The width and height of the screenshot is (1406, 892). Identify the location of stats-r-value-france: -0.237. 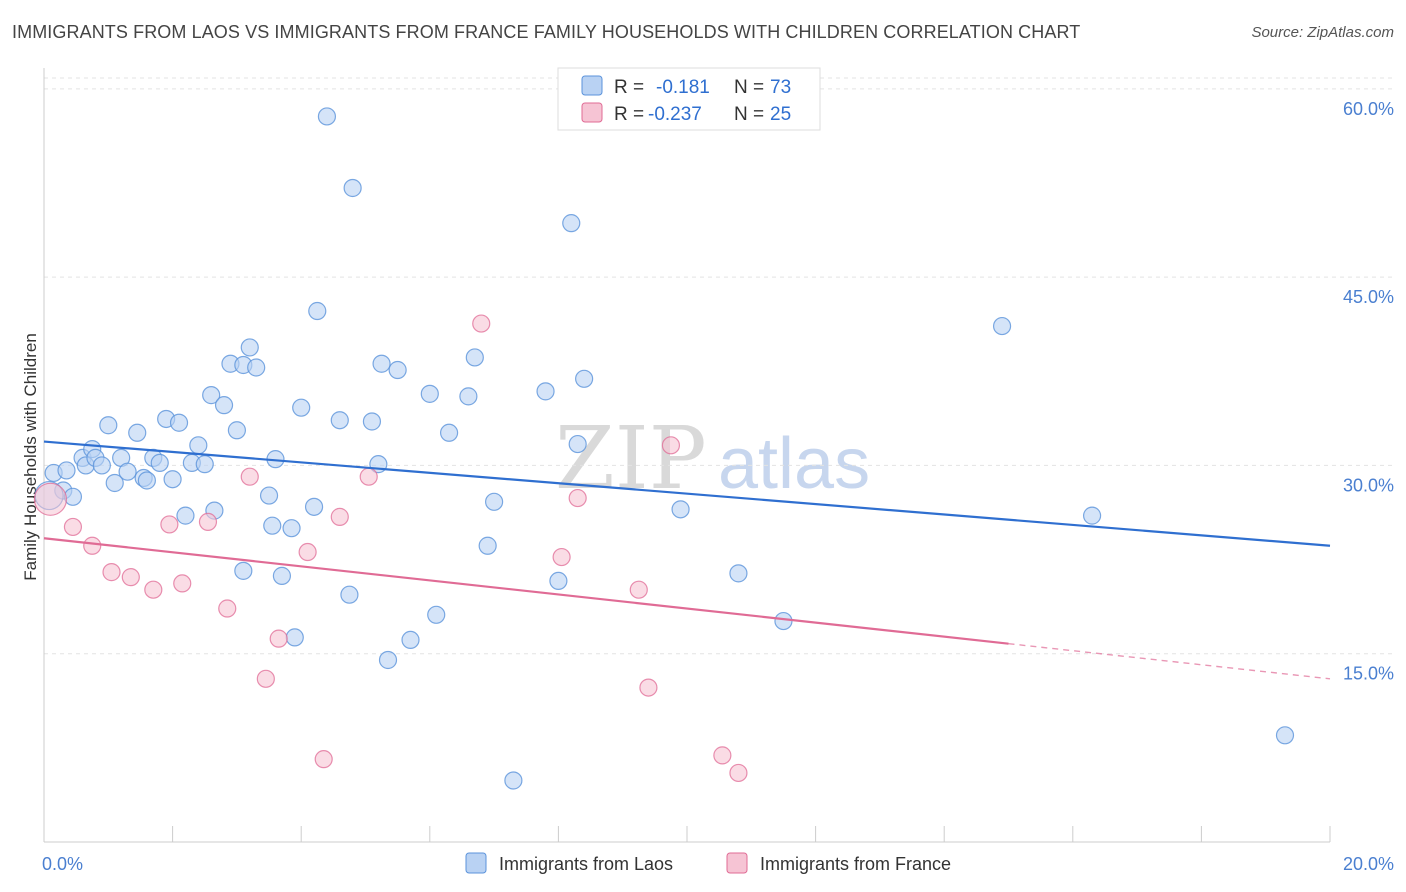
(675, 114).